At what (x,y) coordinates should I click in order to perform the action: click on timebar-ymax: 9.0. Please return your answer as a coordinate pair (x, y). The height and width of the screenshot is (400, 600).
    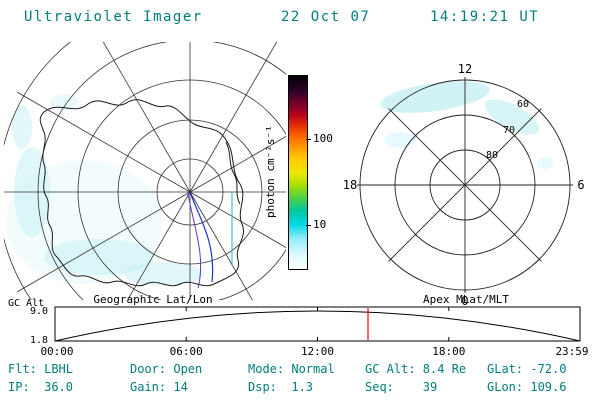
    Looking at the image, I should click on (39, 311).